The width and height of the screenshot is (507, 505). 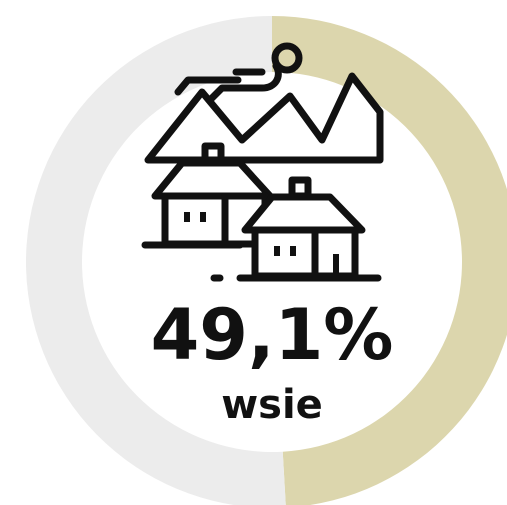 I want to click on door, so click(x=336, y=265).